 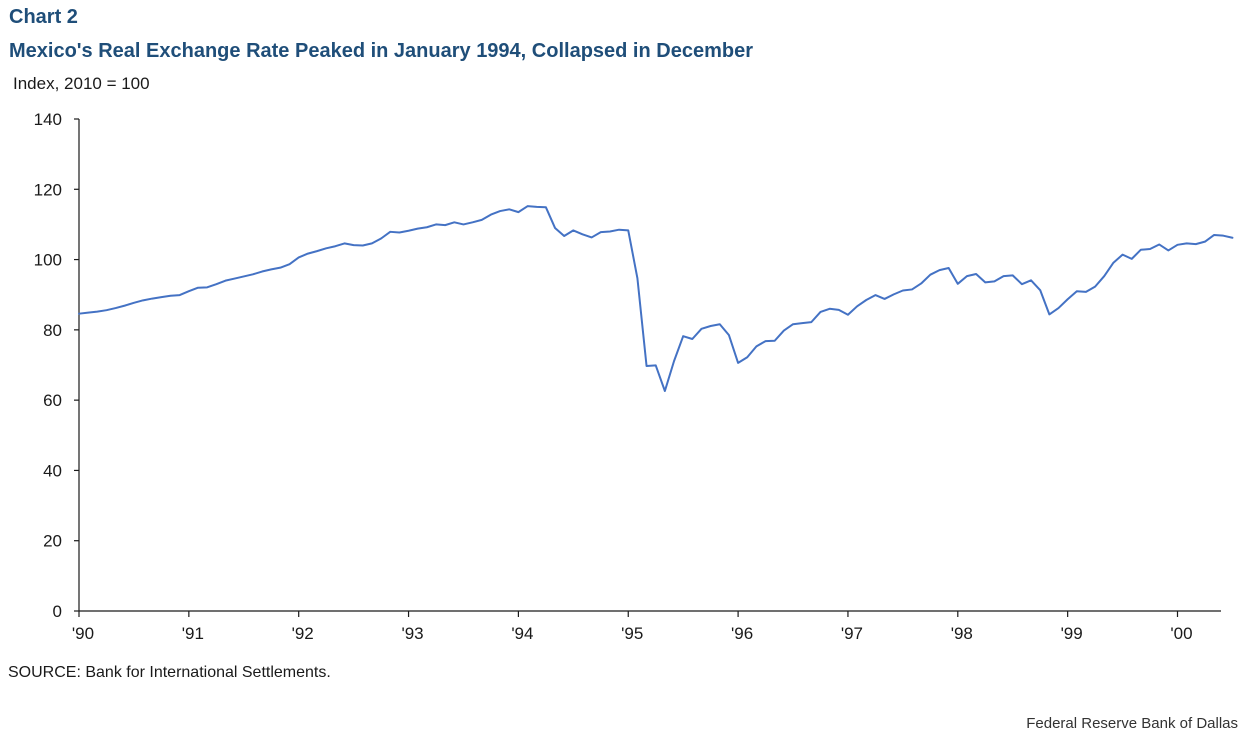 What do you see at coordinates (962, 633) in the screenshot?
I see `x-tick-label: '98` at bounding box center [962, 633].